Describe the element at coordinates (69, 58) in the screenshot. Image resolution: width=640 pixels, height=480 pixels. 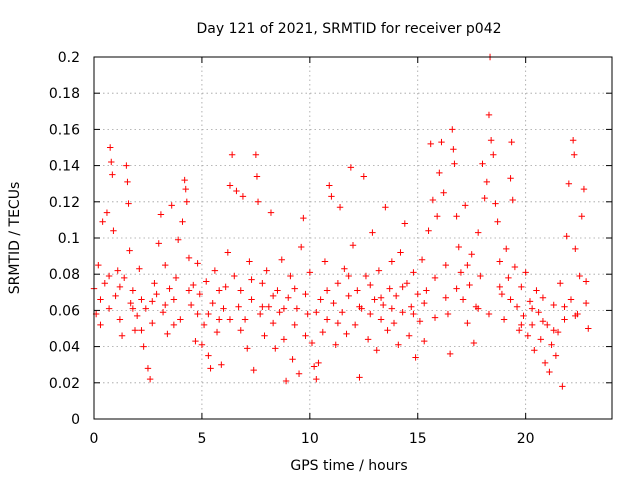
I see `y-tick-label: 0.2` at that location.